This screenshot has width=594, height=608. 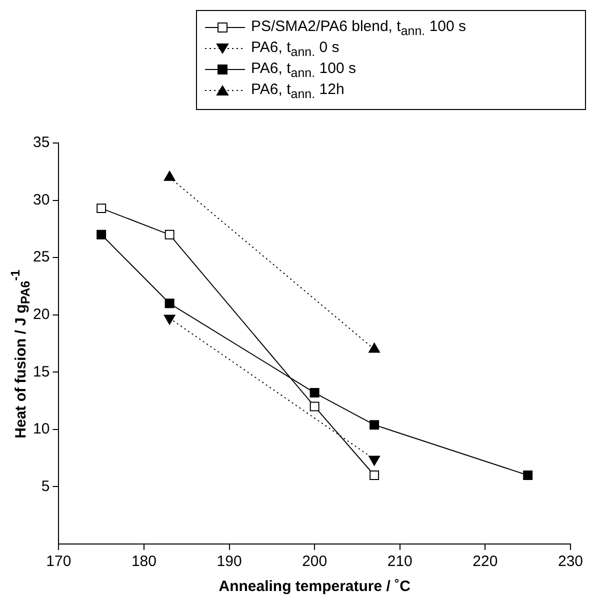 What do you see at coordinates (45, 486) in the screenshot?
I see `y-tick-label: 5` at bounding box center [45, 486].